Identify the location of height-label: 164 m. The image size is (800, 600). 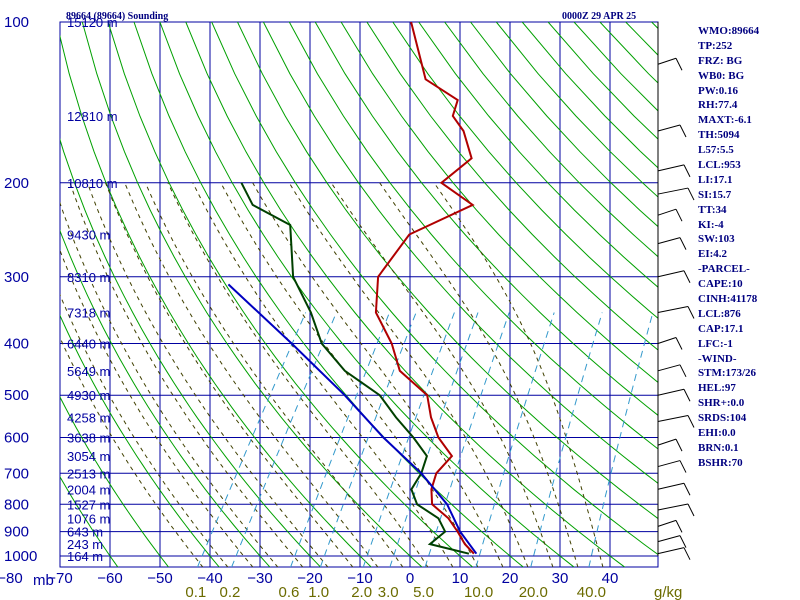
(85, 556).